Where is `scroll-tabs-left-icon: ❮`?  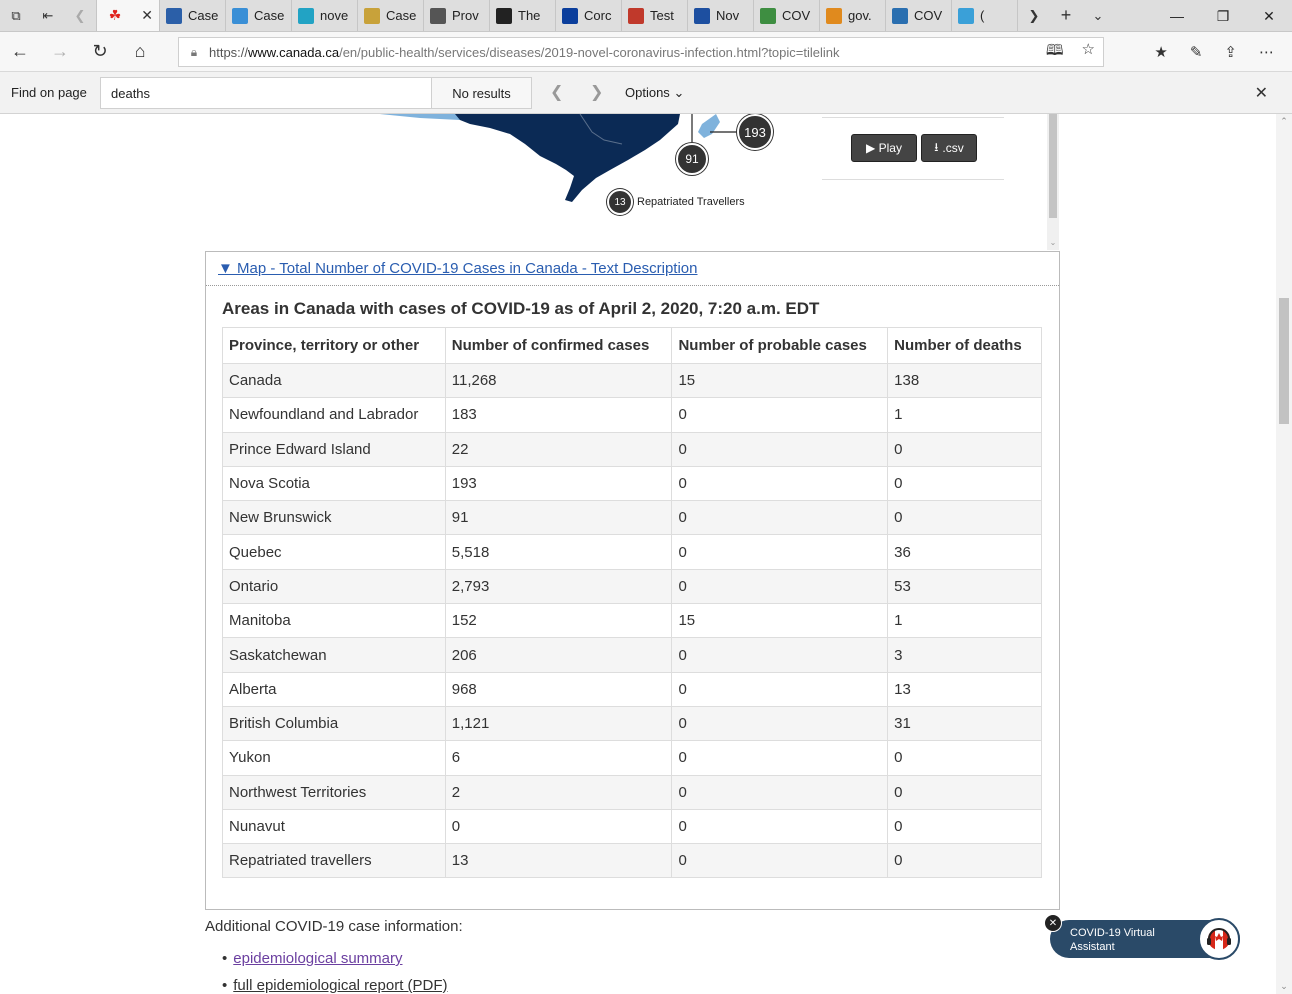
scroll-tabs-left-icon: ❮ is located at coordinates (80, 15).